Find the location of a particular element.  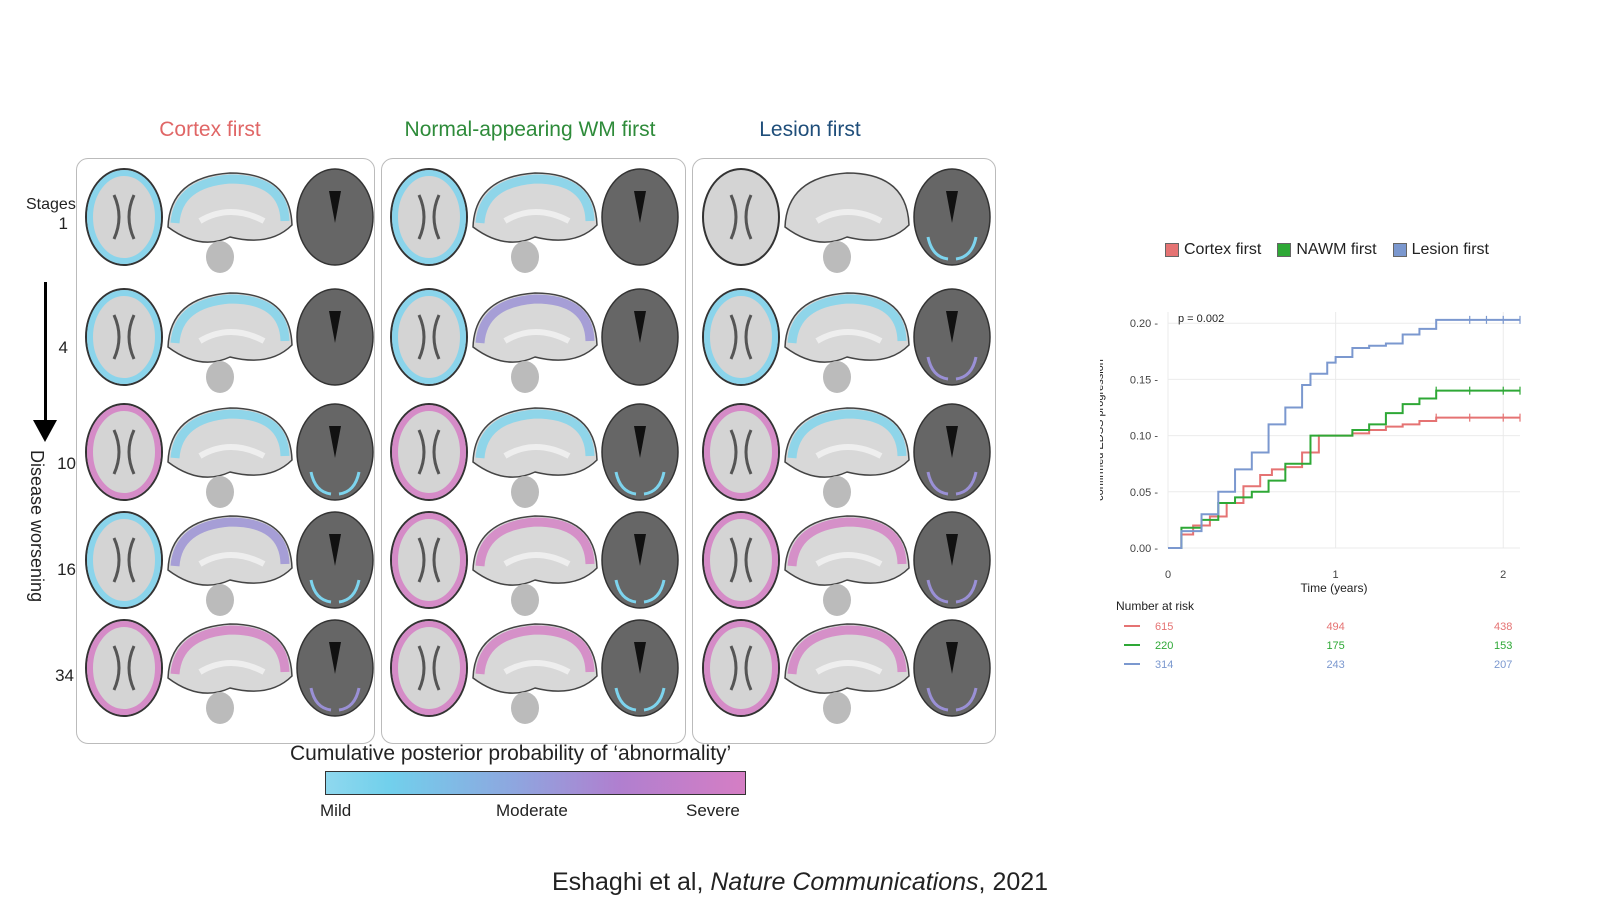

km-curve-lesion-first is located at coordinates (1344, 433).